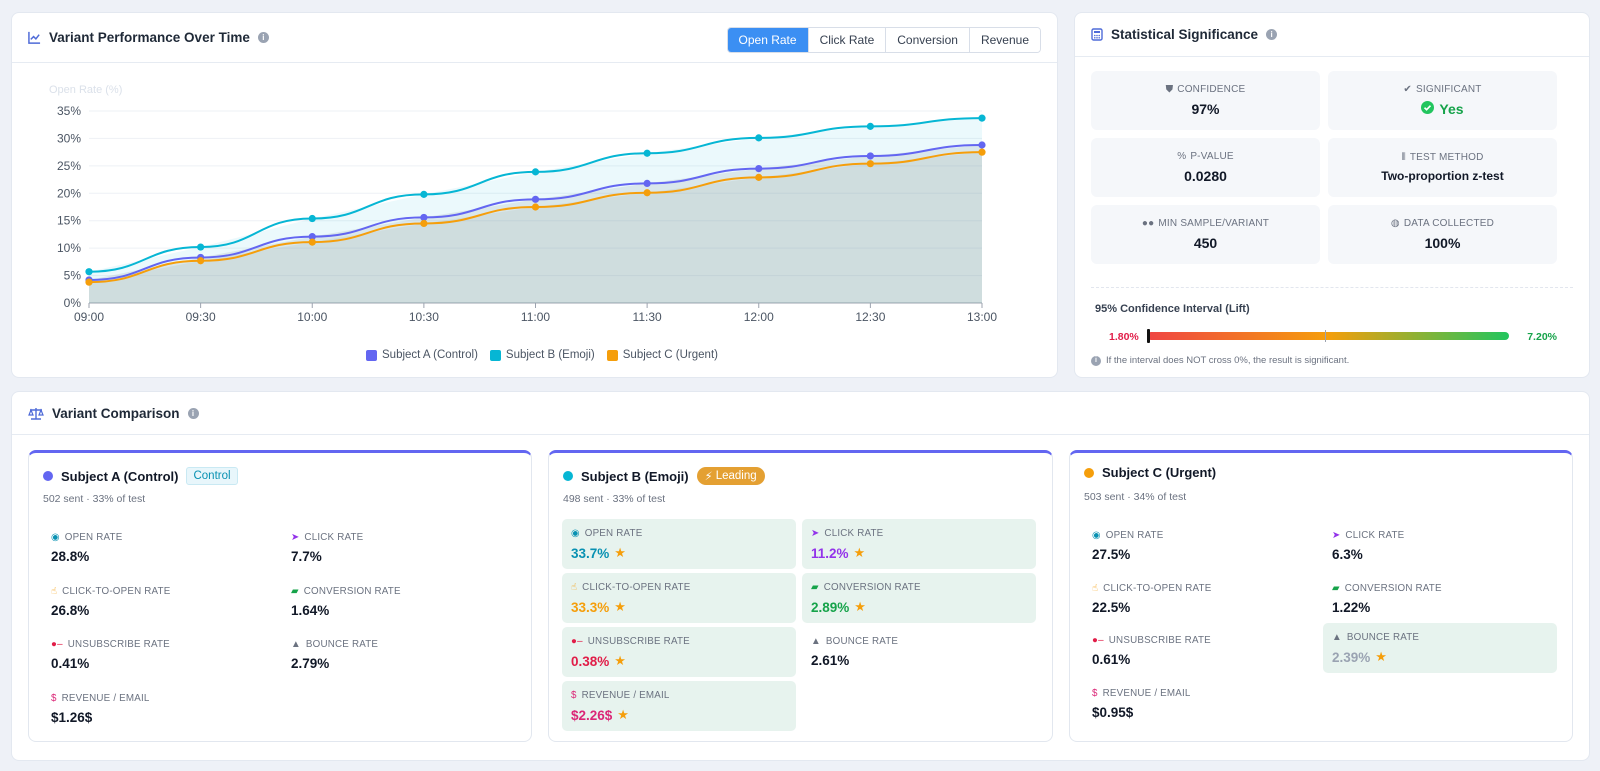  What do you see at coordinates (647, 317) in the screenshot?
I see `x-tick-label: 11:30` at bounding box center [647, 317].